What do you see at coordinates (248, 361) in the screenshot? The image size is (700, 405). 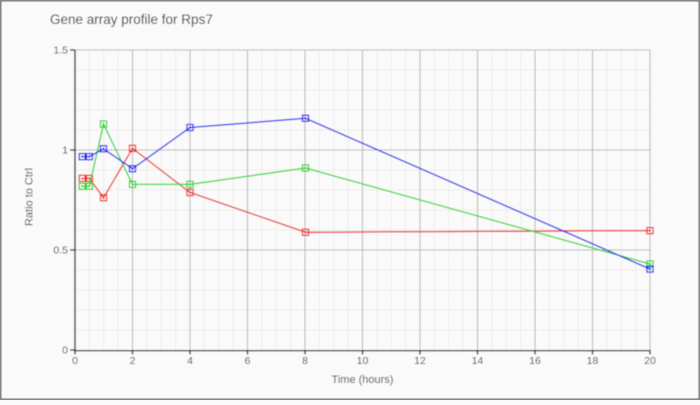 I see `svg-text: 6` at bounding box center [248, 361].